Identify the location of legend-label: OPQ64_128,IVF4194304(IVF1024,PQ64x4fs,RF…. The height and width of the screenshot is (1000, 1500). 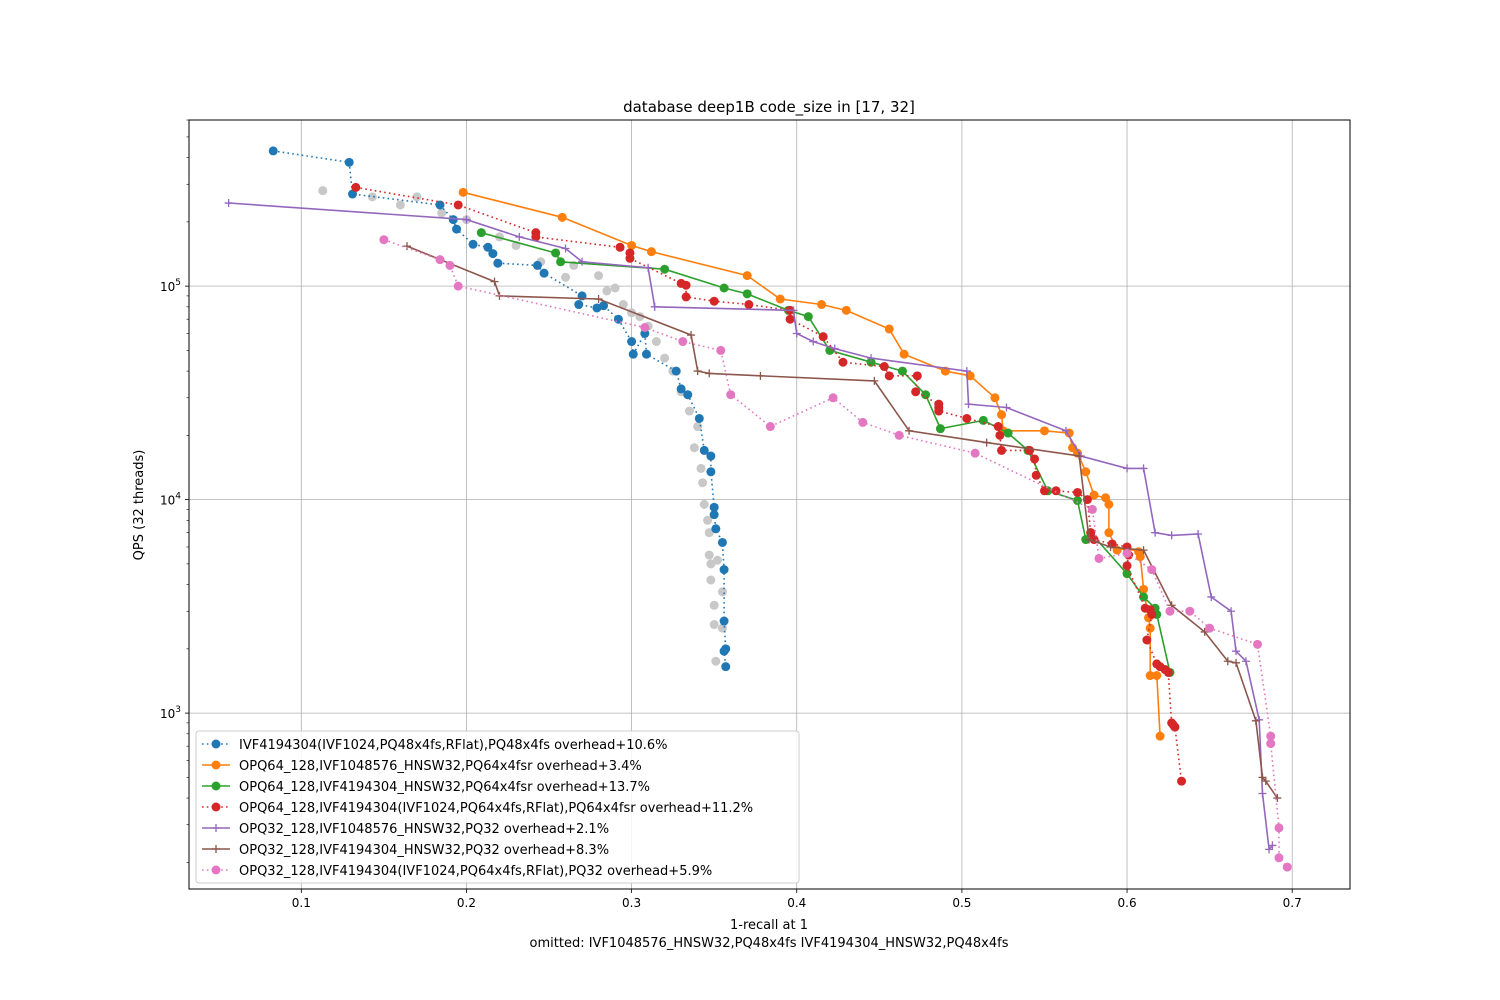
(496, 808).